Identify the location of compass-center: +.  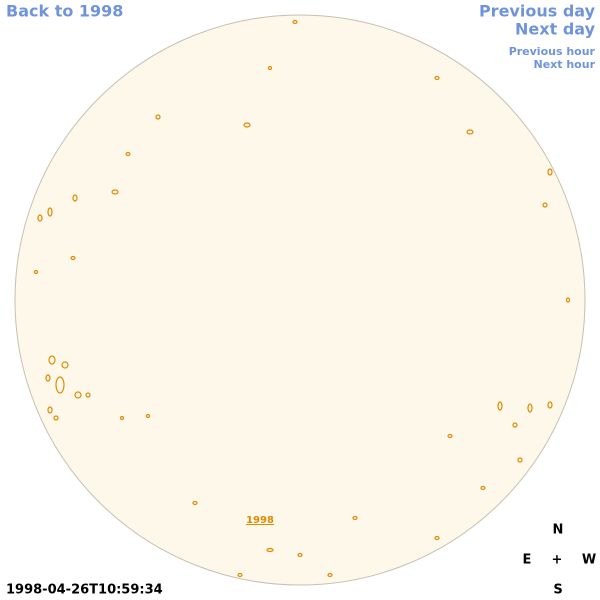
(557, 560).